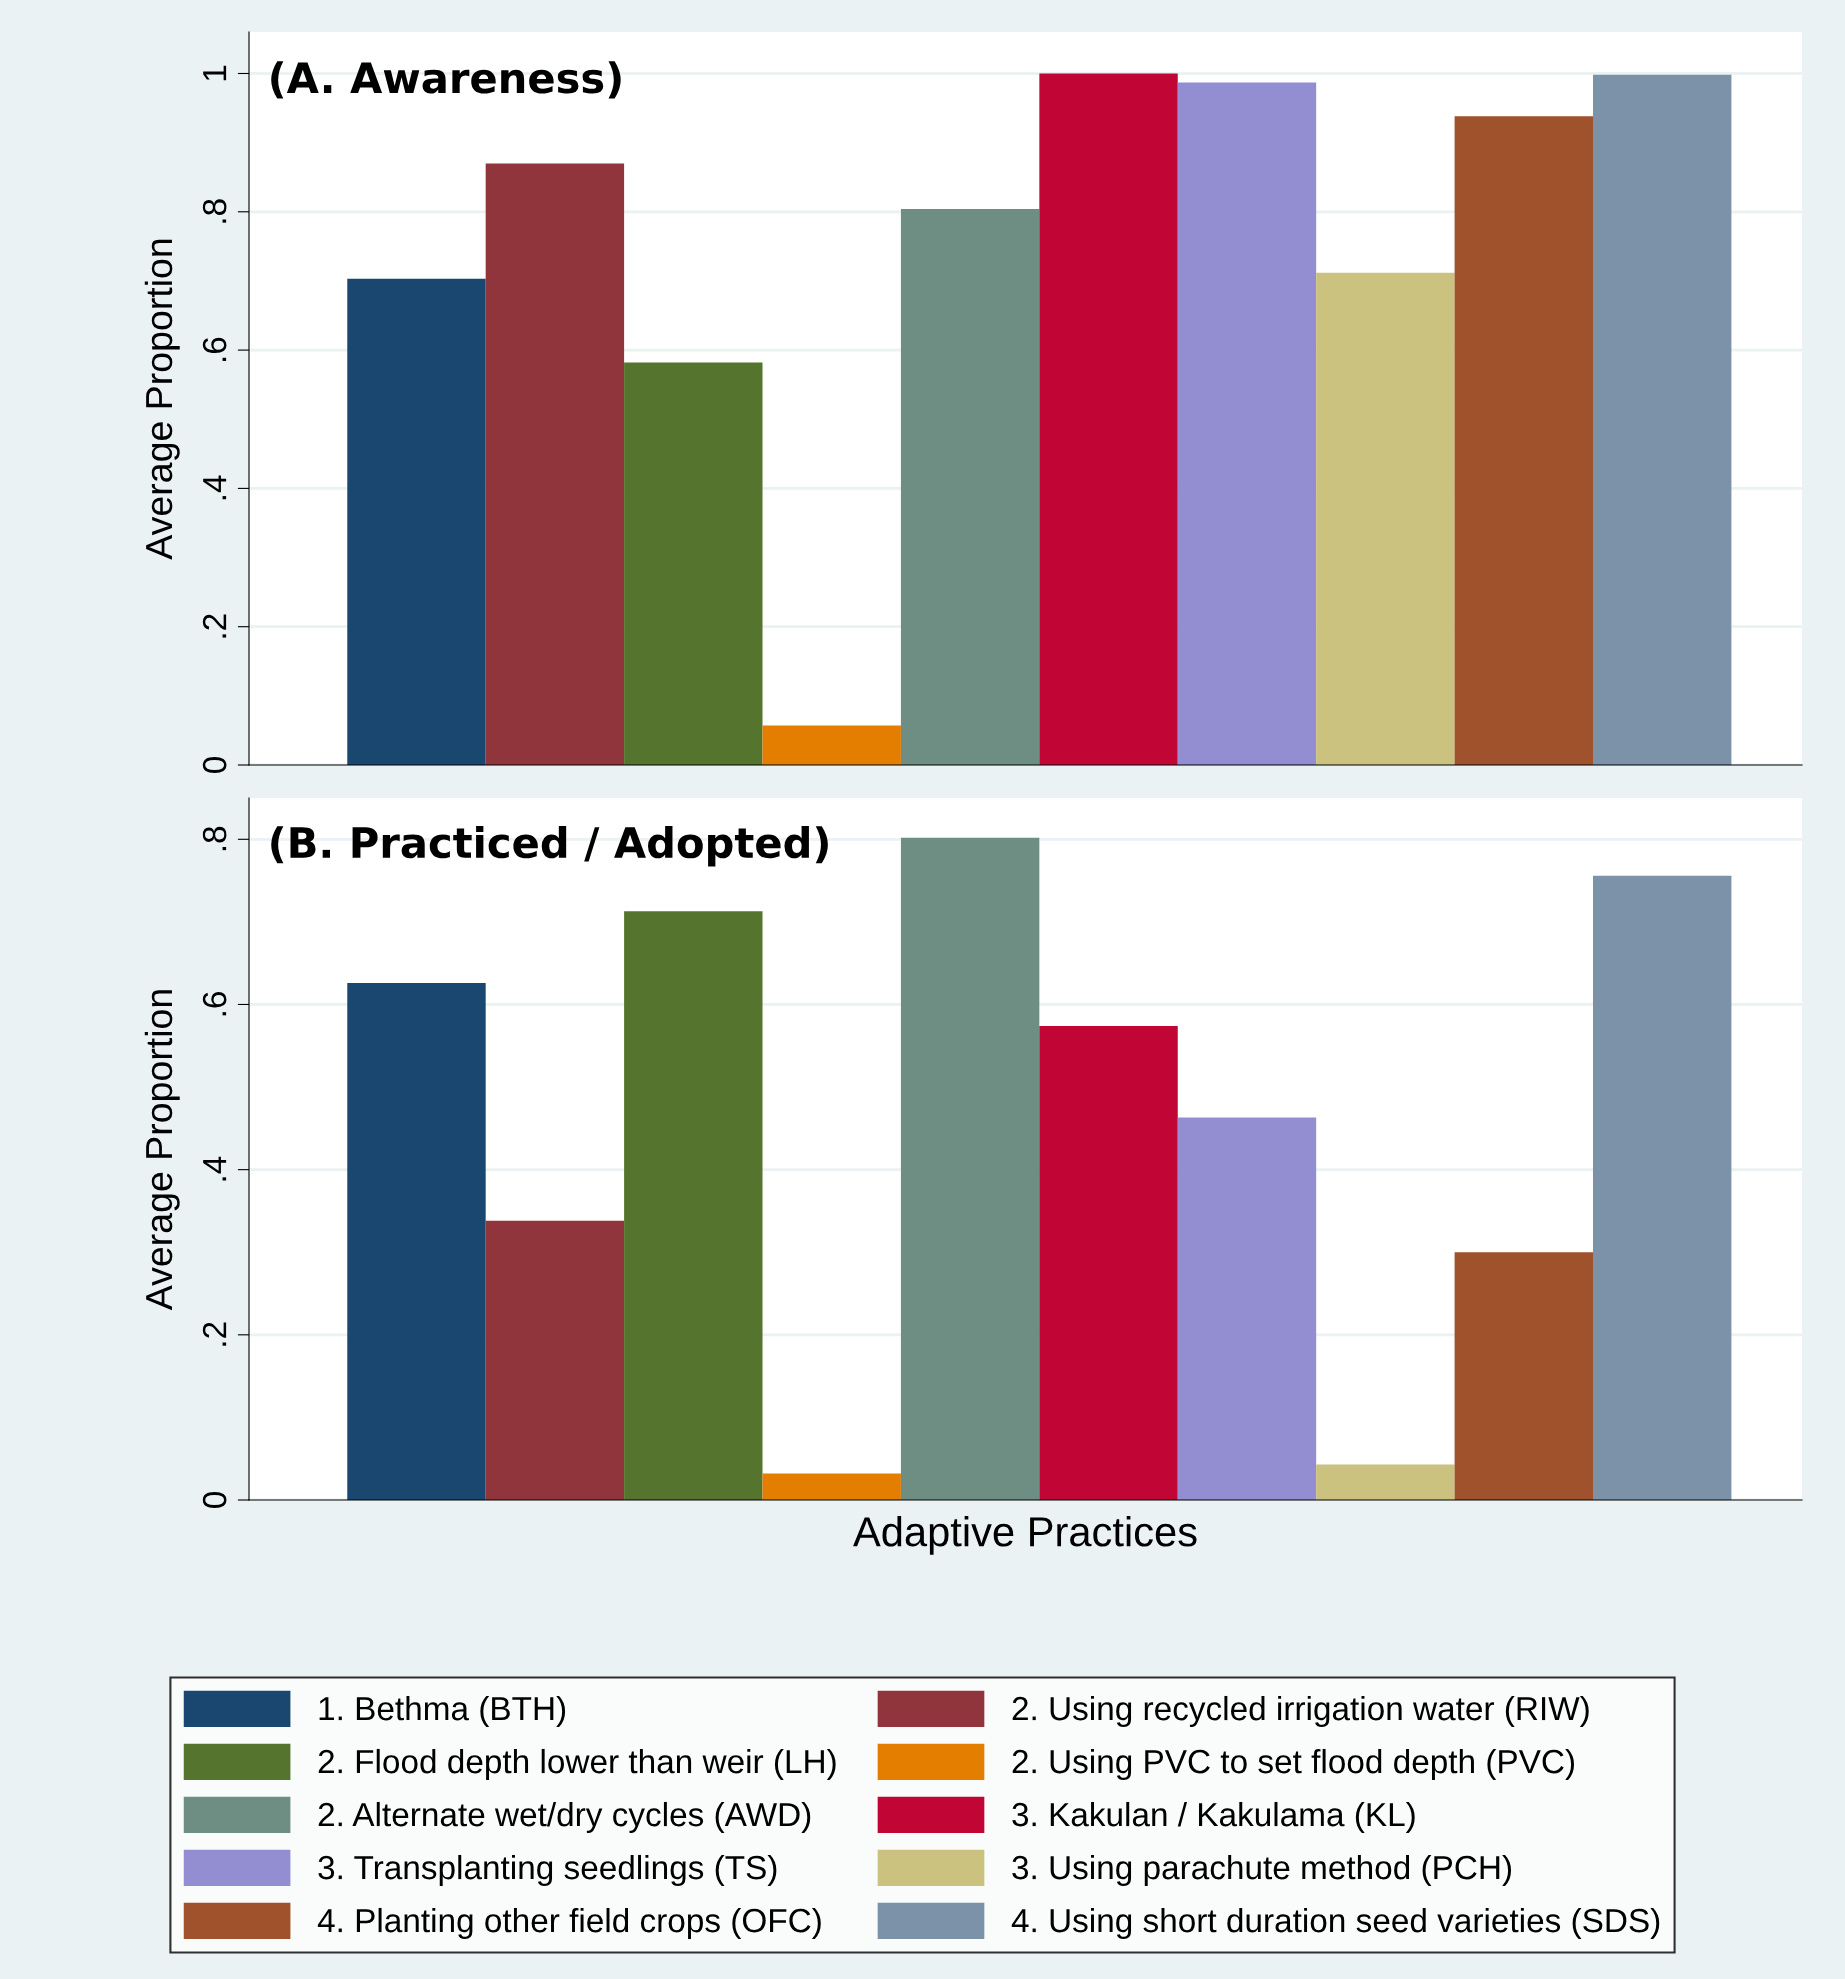 This screenshot has width=1845, height=1979. I want to click on legend-label: 3. Transplanting seedlings (TS), so click(547, 1870).